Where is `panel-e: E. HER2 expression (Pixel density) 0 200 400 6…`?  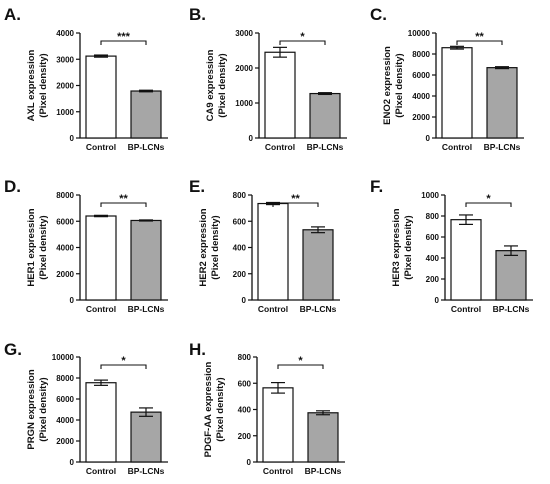 panel-e: E. HER2 expression (Pixel density) 0 200 400 6… is located at coordinates (264, 245).